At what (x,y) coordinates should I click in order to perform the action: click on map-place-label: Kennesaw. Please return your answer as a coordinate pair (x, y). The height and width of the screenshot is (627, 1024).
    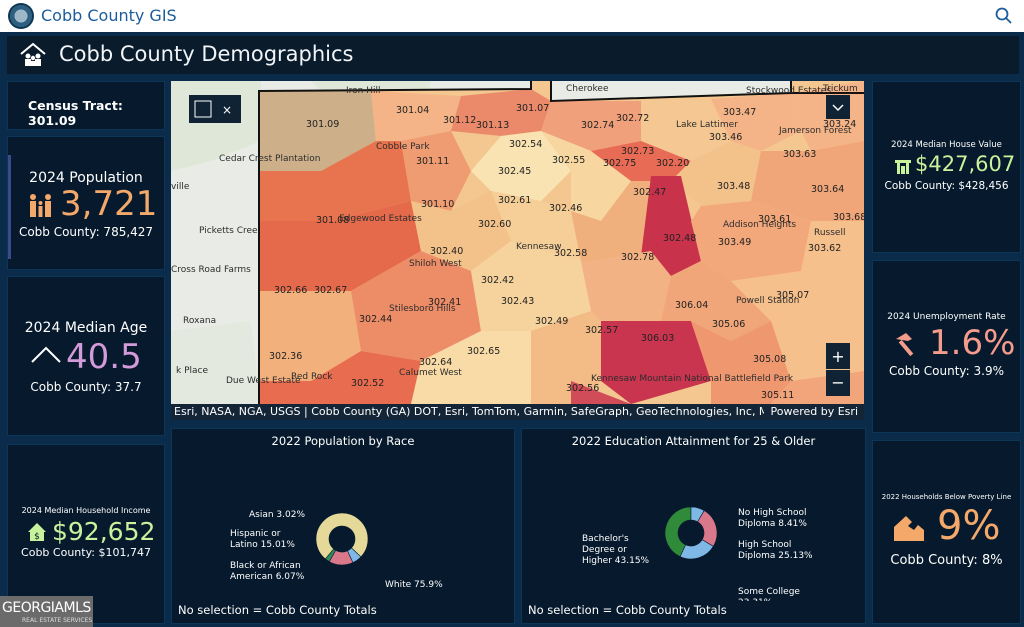
    Looking at the image, I should click on (539, 247).